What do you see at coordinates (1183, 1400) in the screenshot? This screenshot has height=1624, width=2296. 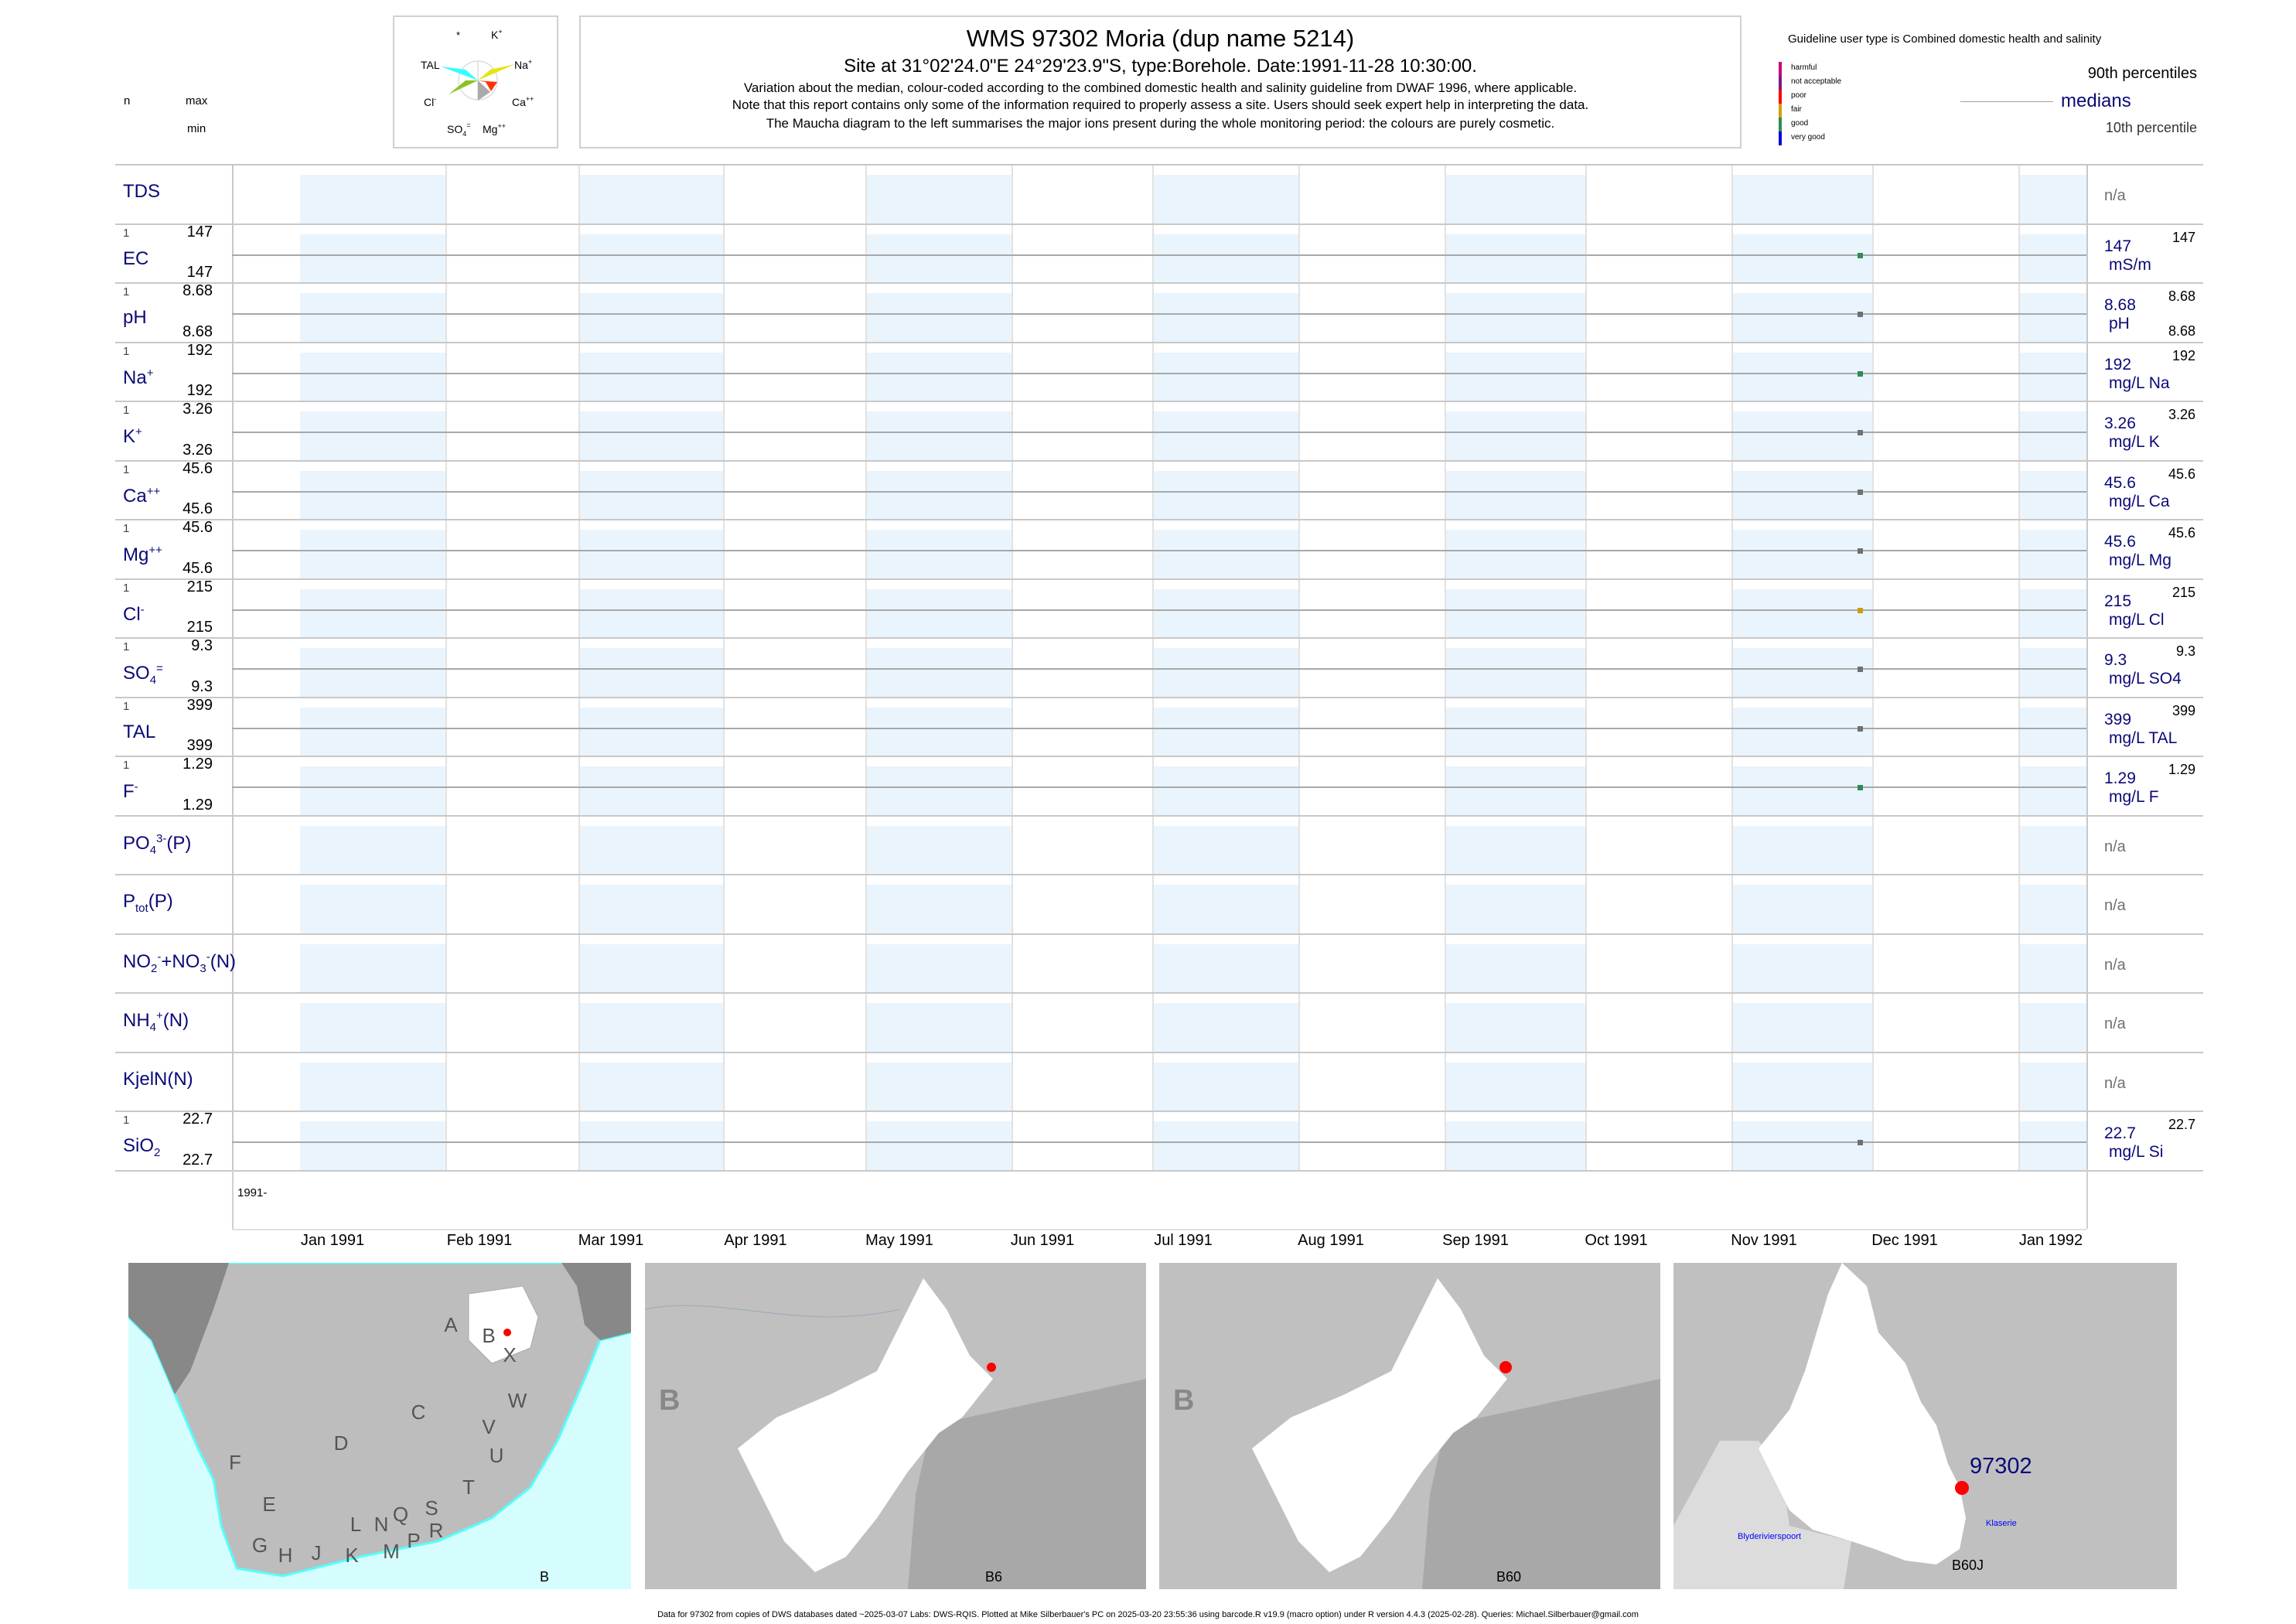 I see `map3-region: B` at bounding box center [1183, 1400].